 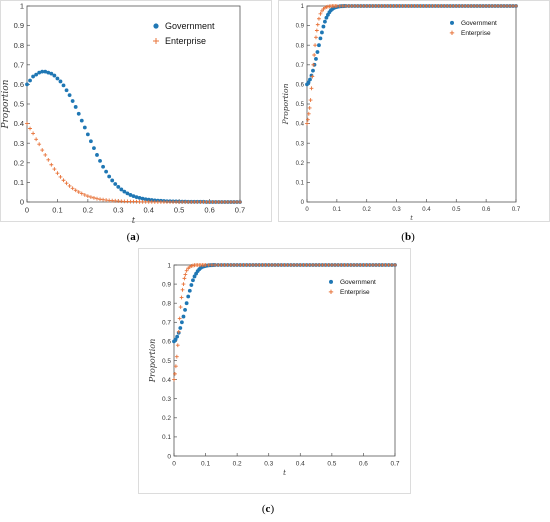 I want to click on y-tick-label: 0.7, so click(x=19, y=64).